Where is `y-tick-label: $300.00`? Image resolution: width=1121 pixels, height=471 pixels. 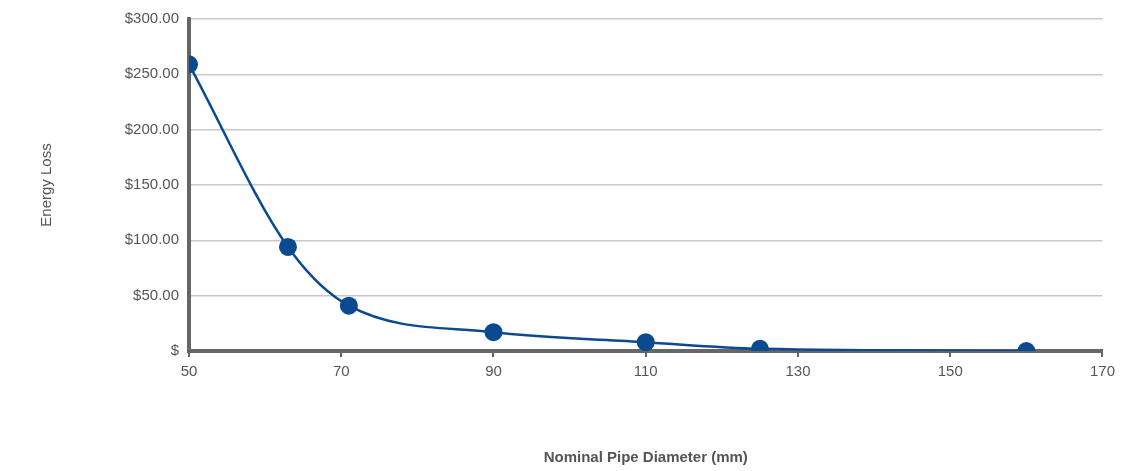
y-tick-label: $300.00 is located at coordinates (151, 18).